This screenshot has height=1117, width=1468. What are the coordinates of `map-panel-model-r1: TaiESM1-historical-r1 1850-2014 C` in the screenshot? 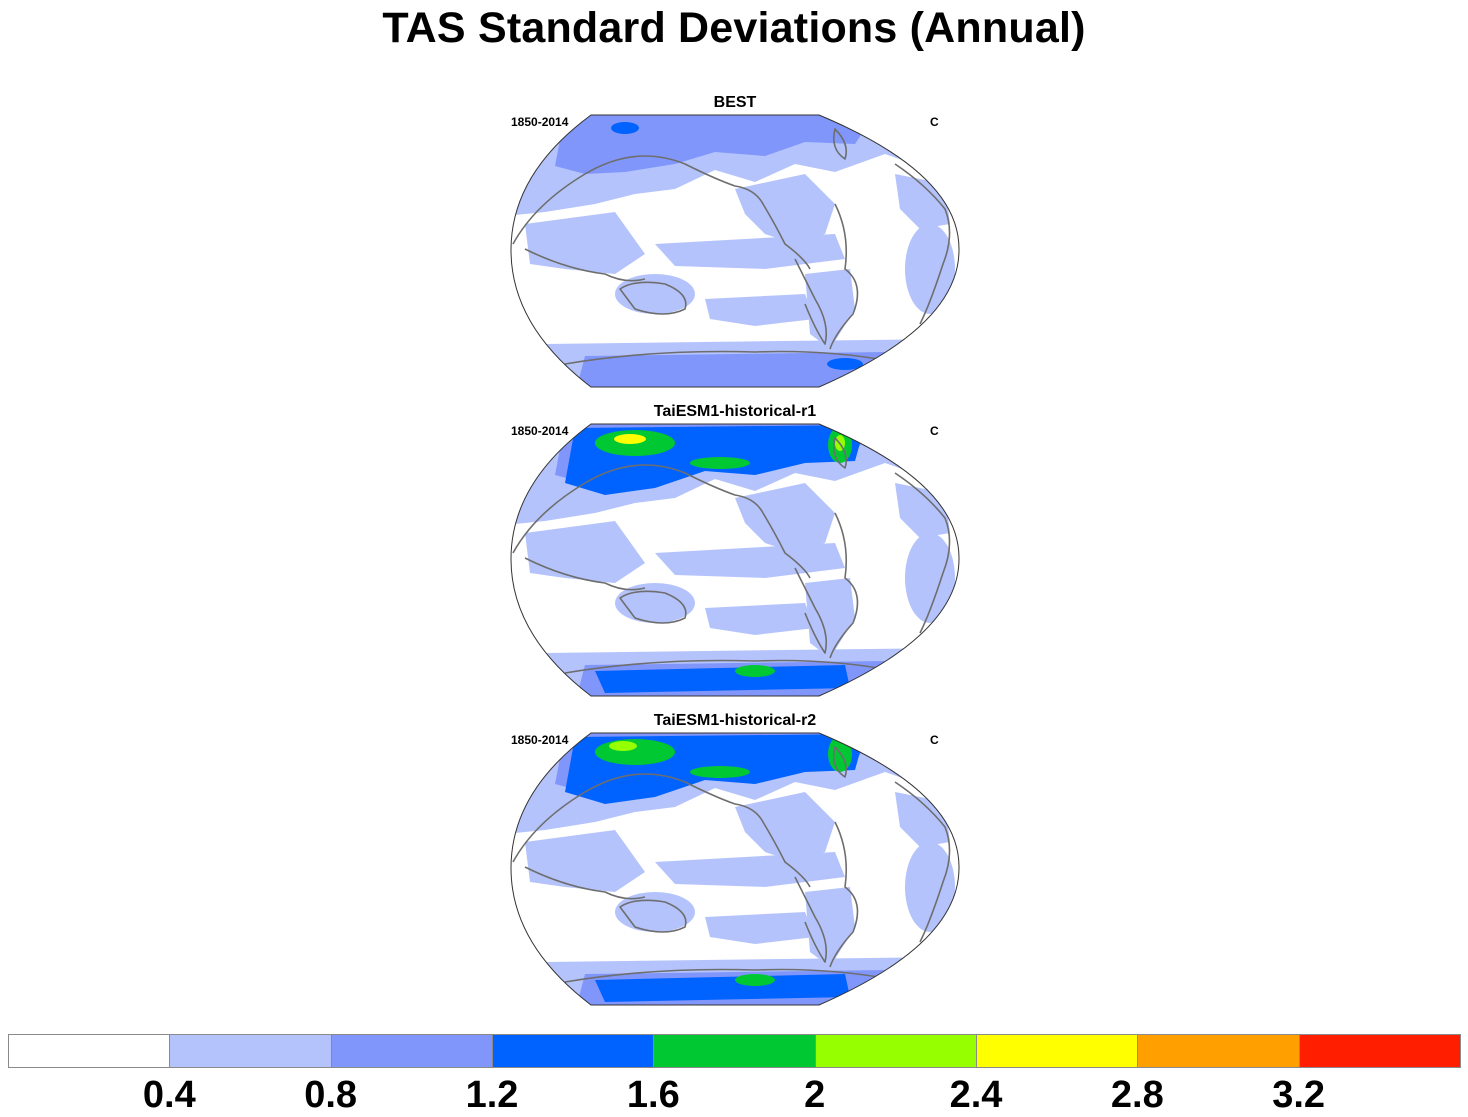 It's located at (735, 558).